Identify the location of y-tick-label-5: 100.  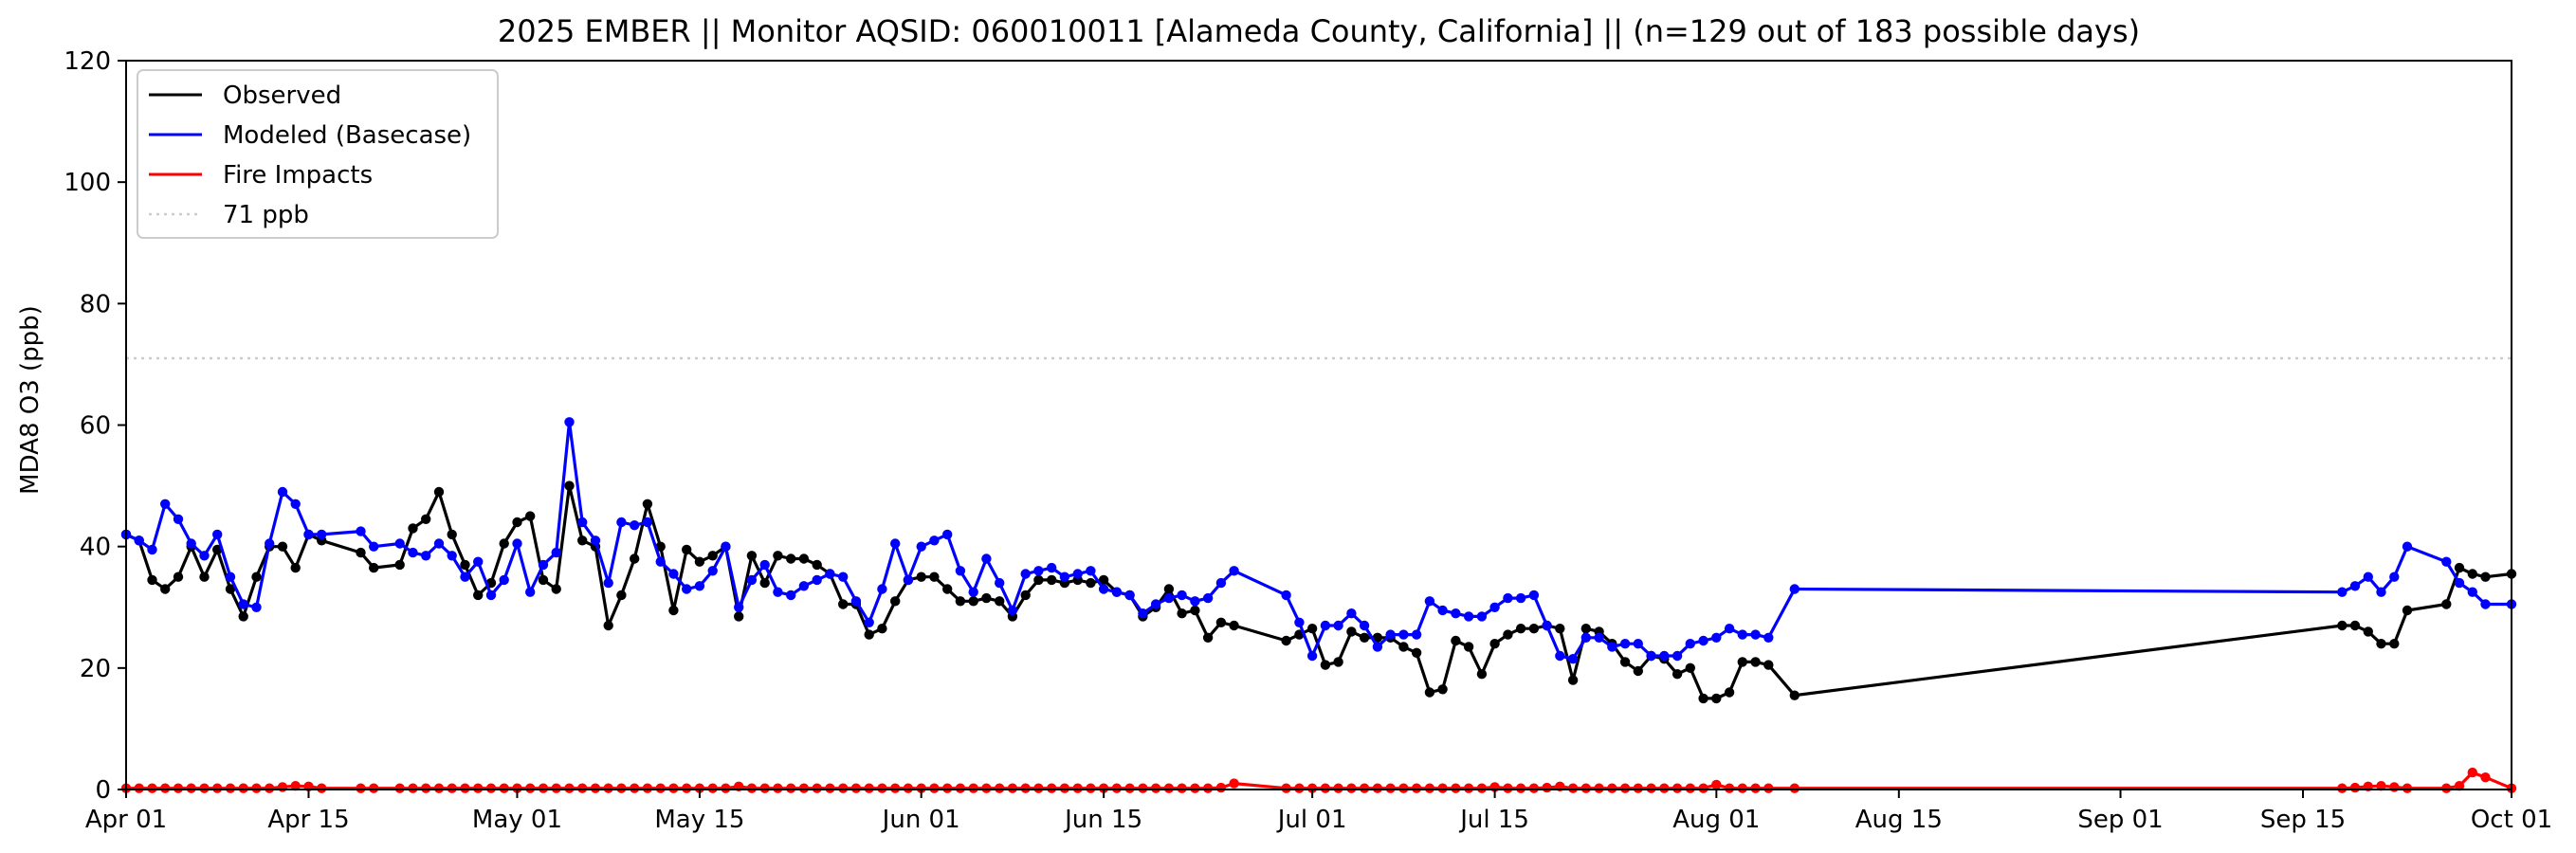
(87, 183).